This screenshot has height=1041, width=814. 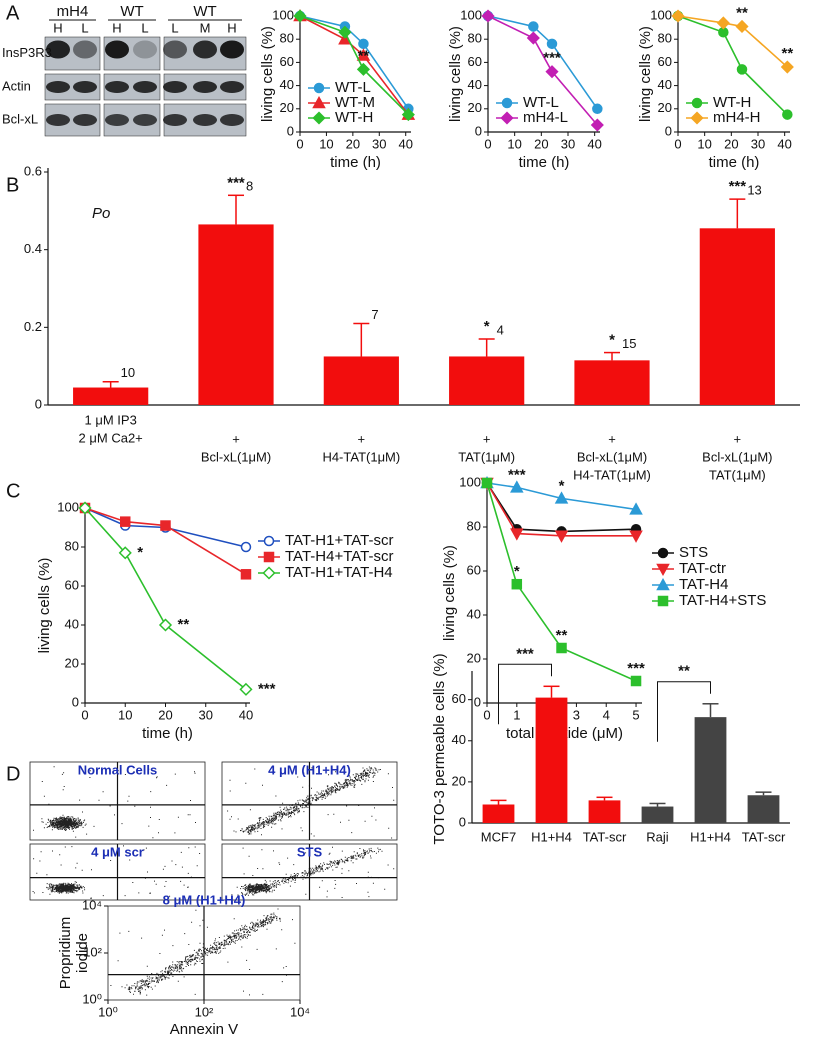 What do you see at coordinates (439, 748) in the screenshot?
I see `y-axis-label: TOTO-3 permeable cells (%)` at bounding box center [439, 748].